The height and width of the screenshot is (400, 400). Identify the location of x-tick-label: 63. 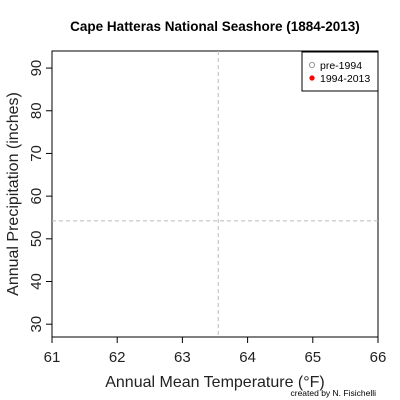
(182, 357).